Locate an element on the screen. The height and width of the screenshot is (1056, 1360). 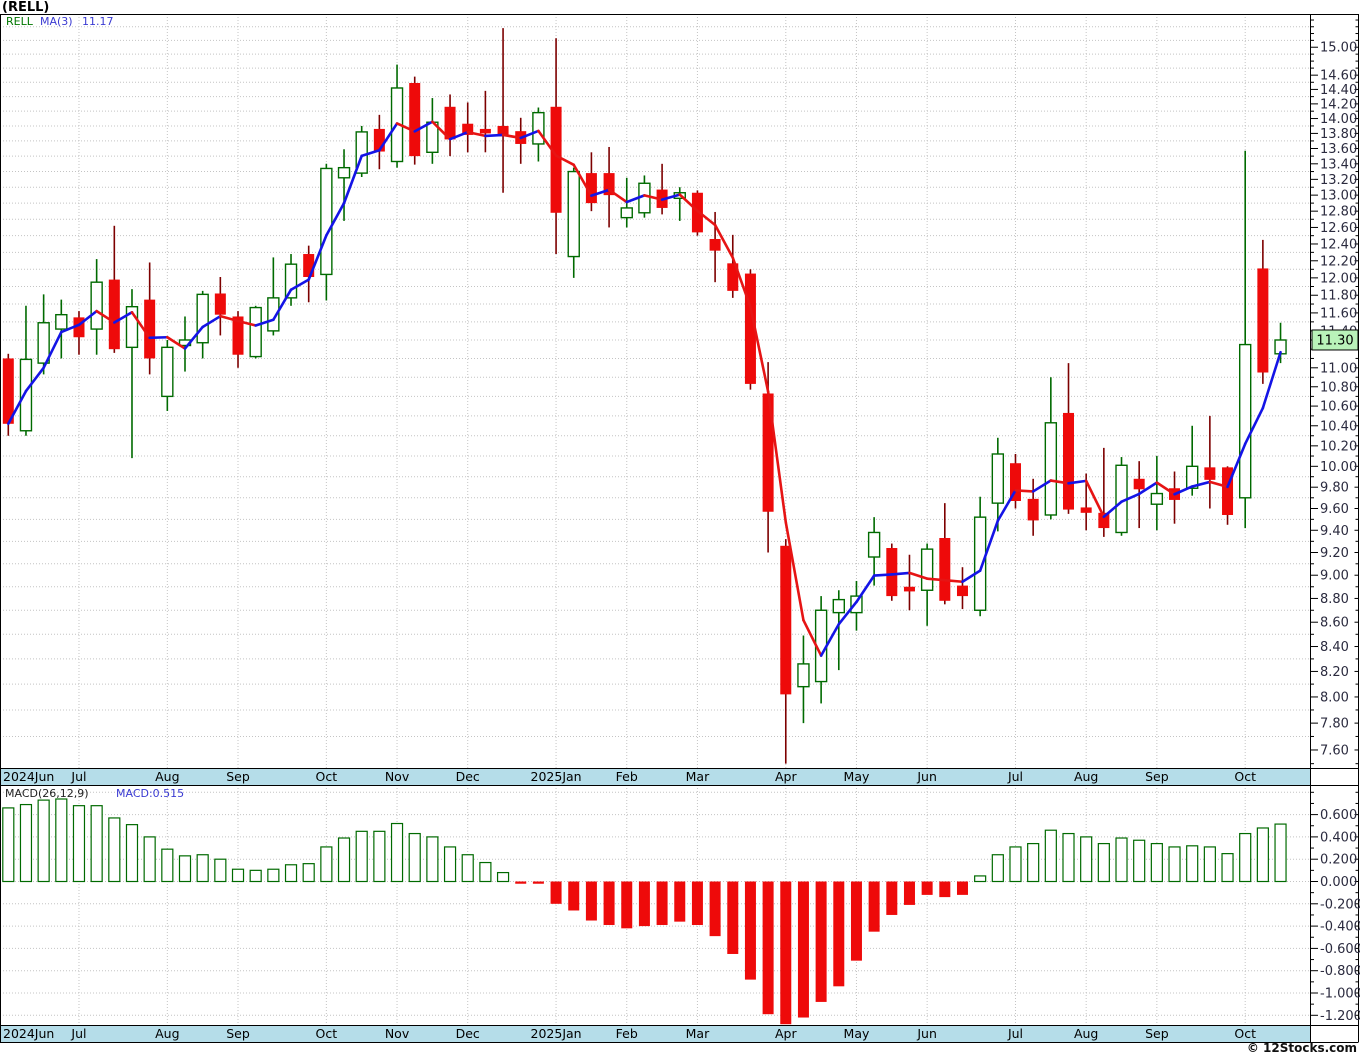
month-label: Feb is located at coordinates (627, 1033).